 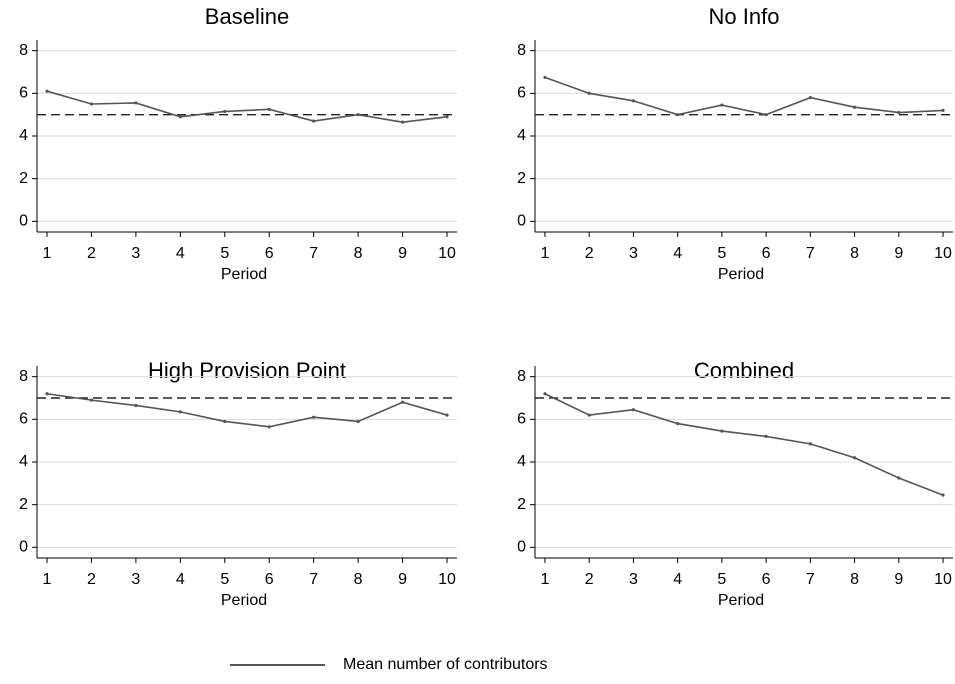 What do you see at coordinates (744, 16) in the screenshot?
I see `panel-title: No Info` at bounding box center [744, 16].